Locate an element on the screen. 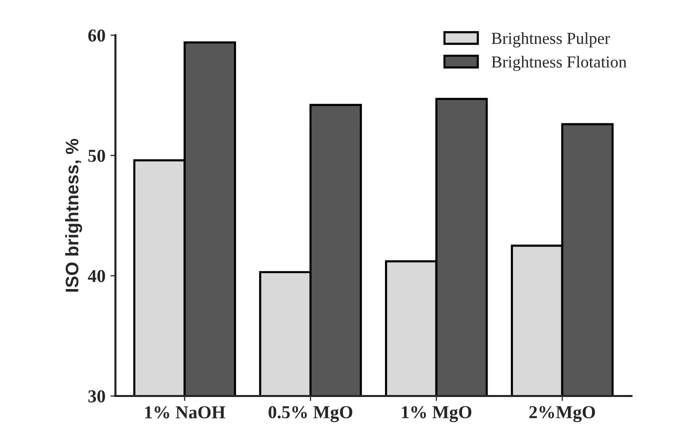 The height and width of the screenshot is (440, 679). y-axis-title: ISO brightness, % is located at coordinates (73, 215).